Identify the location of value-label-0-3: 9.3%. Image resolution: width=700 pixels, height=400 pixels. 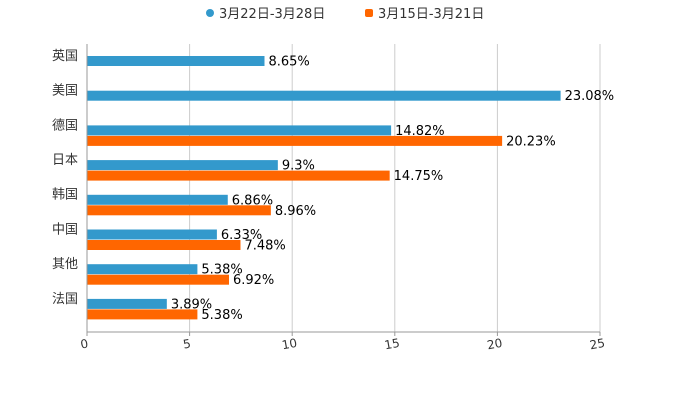
(298, 166).